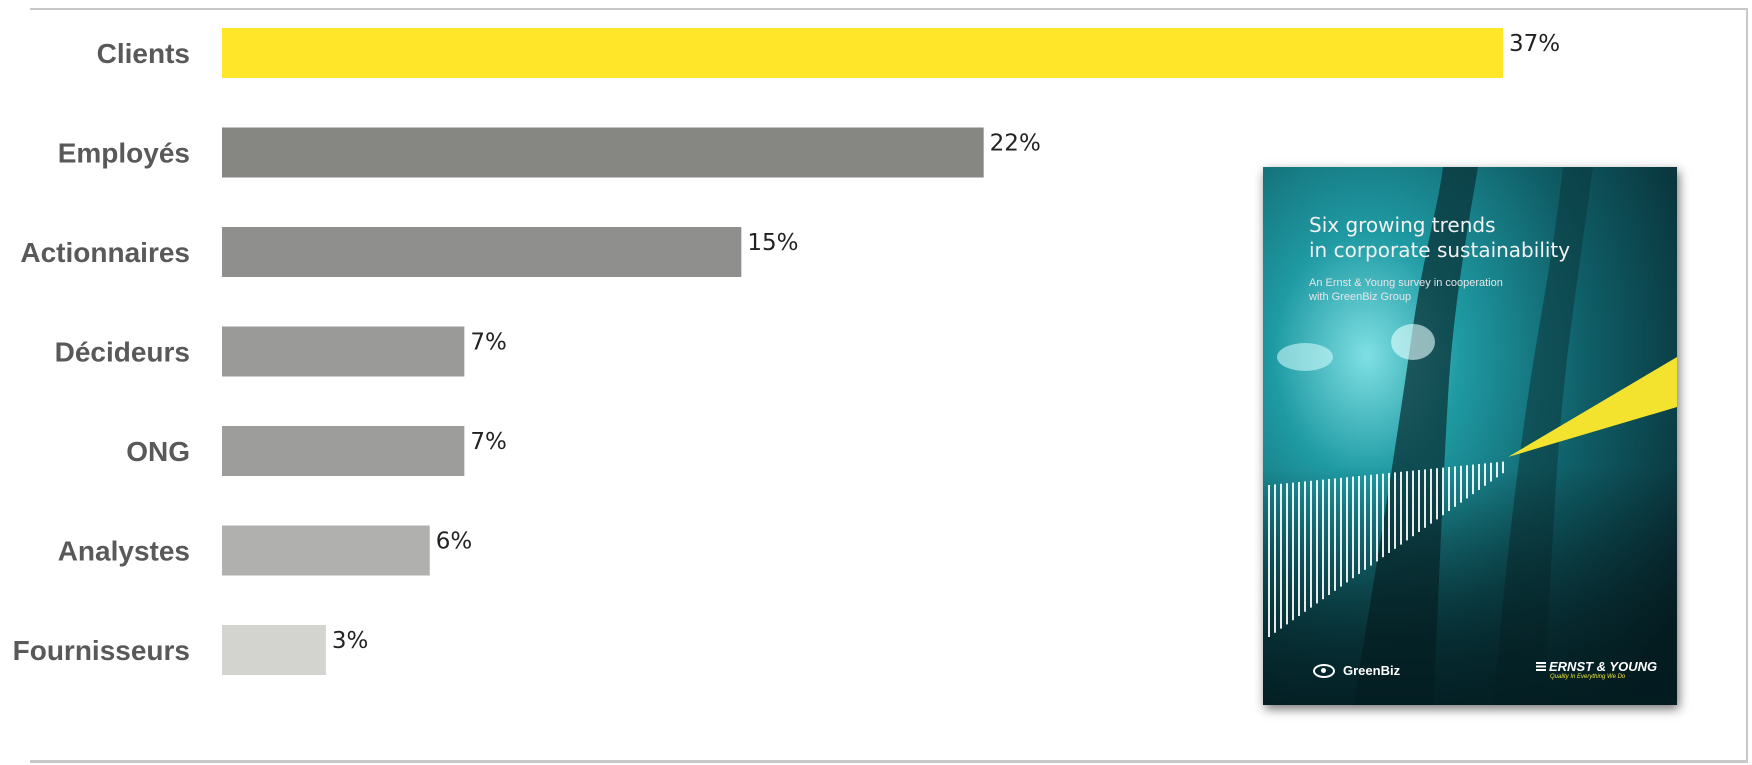 This screenshot has height=765, width=1752. Describe the element at coordinates (343, 351) in the screenshot. I see `bar-decideurs` at that location.